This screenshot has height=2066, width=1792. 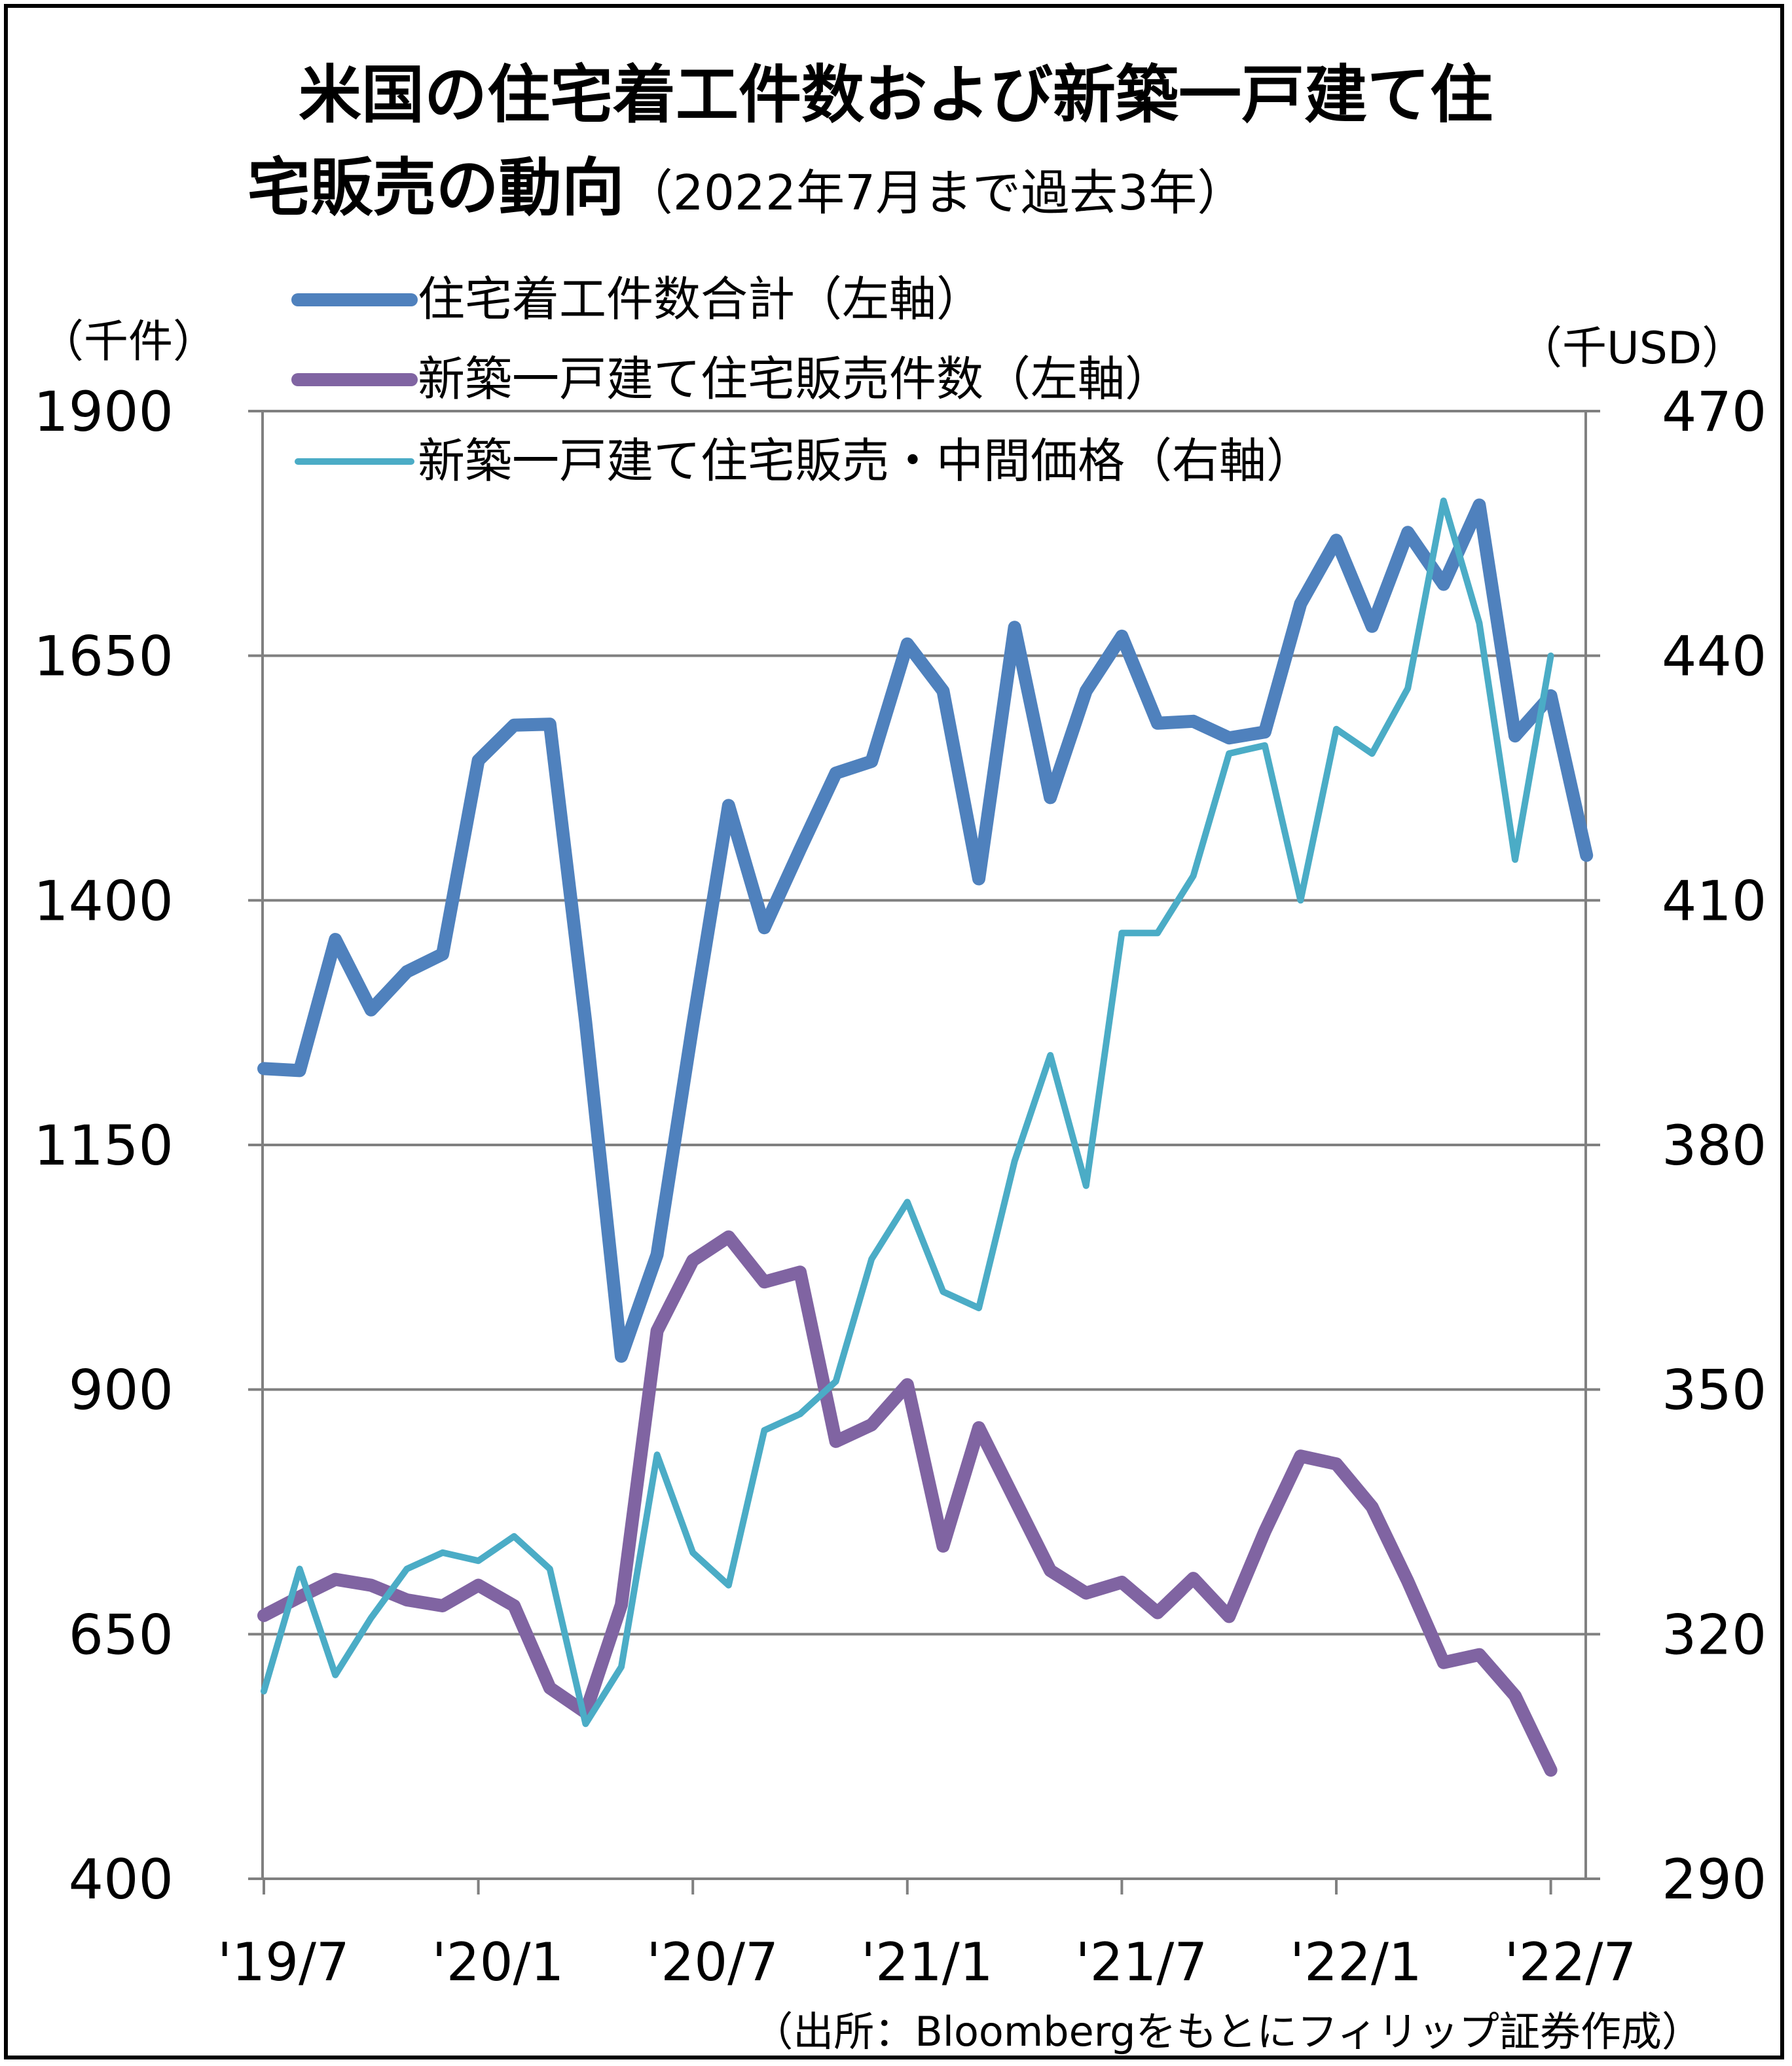 I want to click on left-axis-tick-labels: 1900 1650 1400 1150 900 650 400, so click(x=148, y=1146).